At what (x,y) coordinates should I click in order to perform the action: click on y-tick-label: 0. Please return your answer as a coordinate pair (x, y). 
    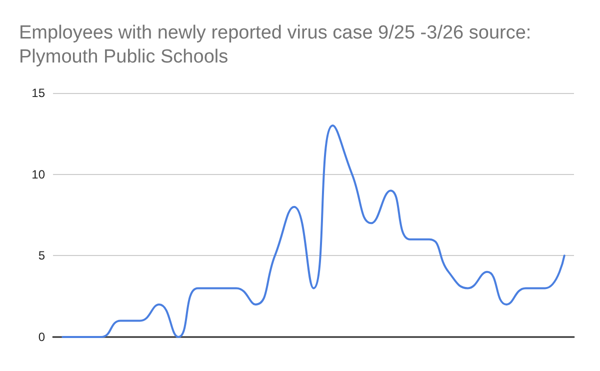
    Looking at the image, I should click on (42, 337).